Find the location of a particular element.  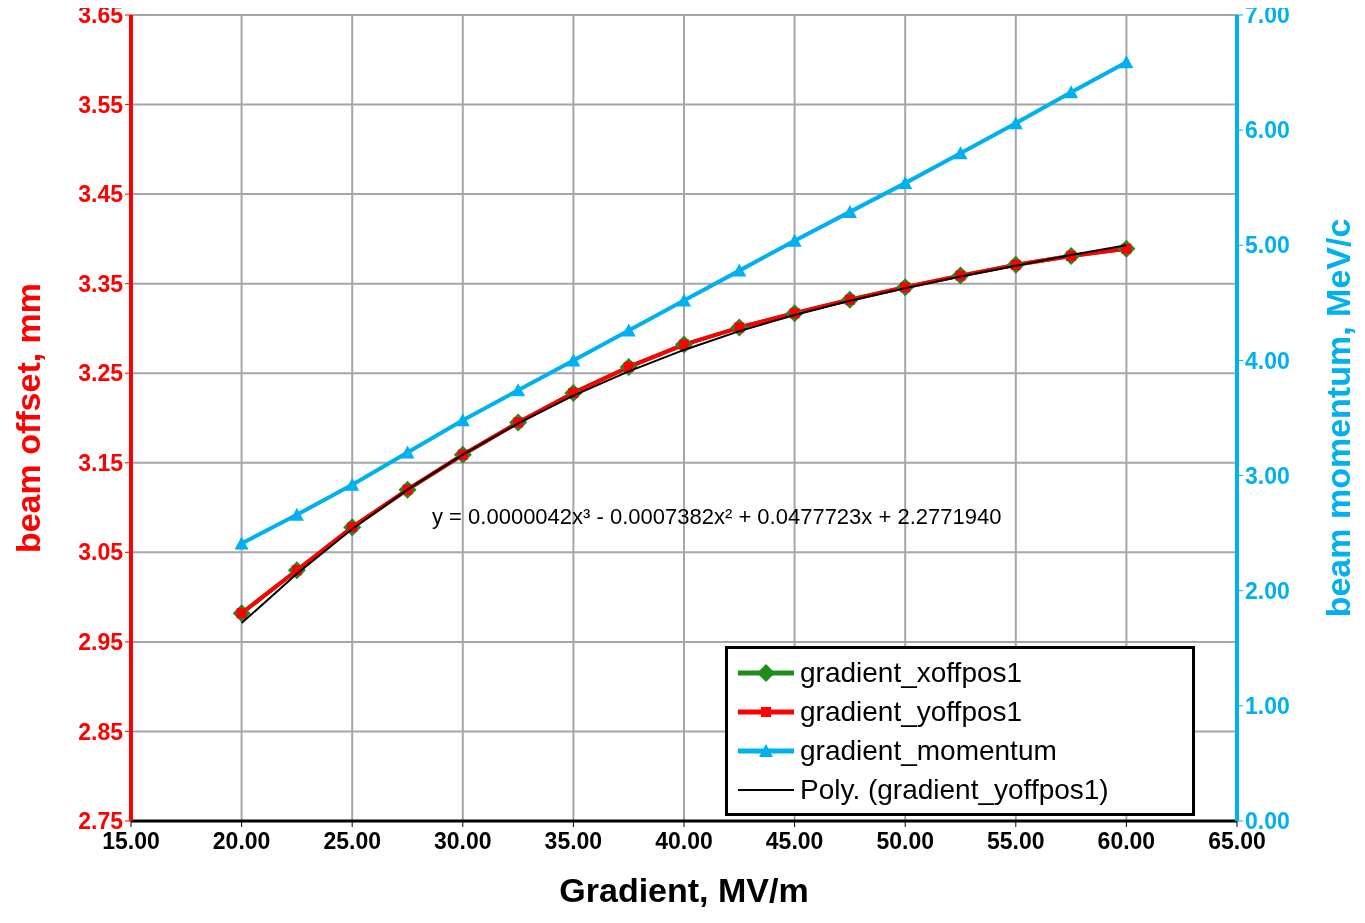

annotation: y = 0.0000042x³ - 0.0007382x² + 0.0477723x + 2.2771940 is located at coordinates (717, 517).